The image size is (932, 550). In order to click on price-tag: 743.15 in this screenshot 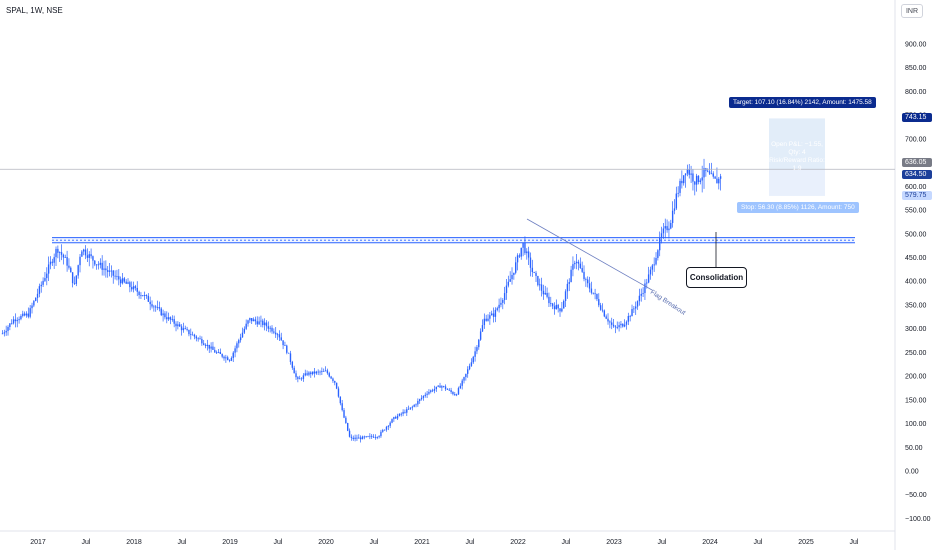, I will do `click(917, 118)`.